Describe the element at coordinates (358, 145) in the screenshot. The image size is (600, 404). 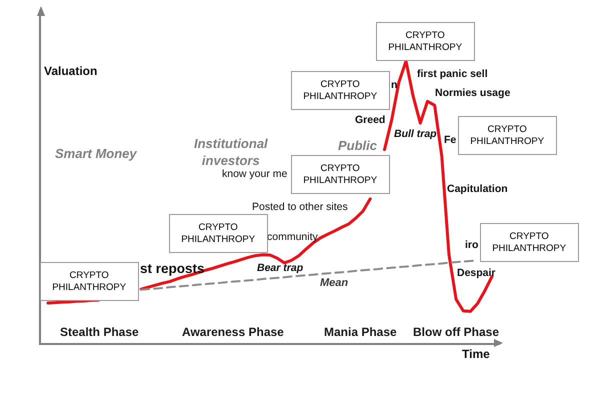
I see `annotation: Public` at that location.